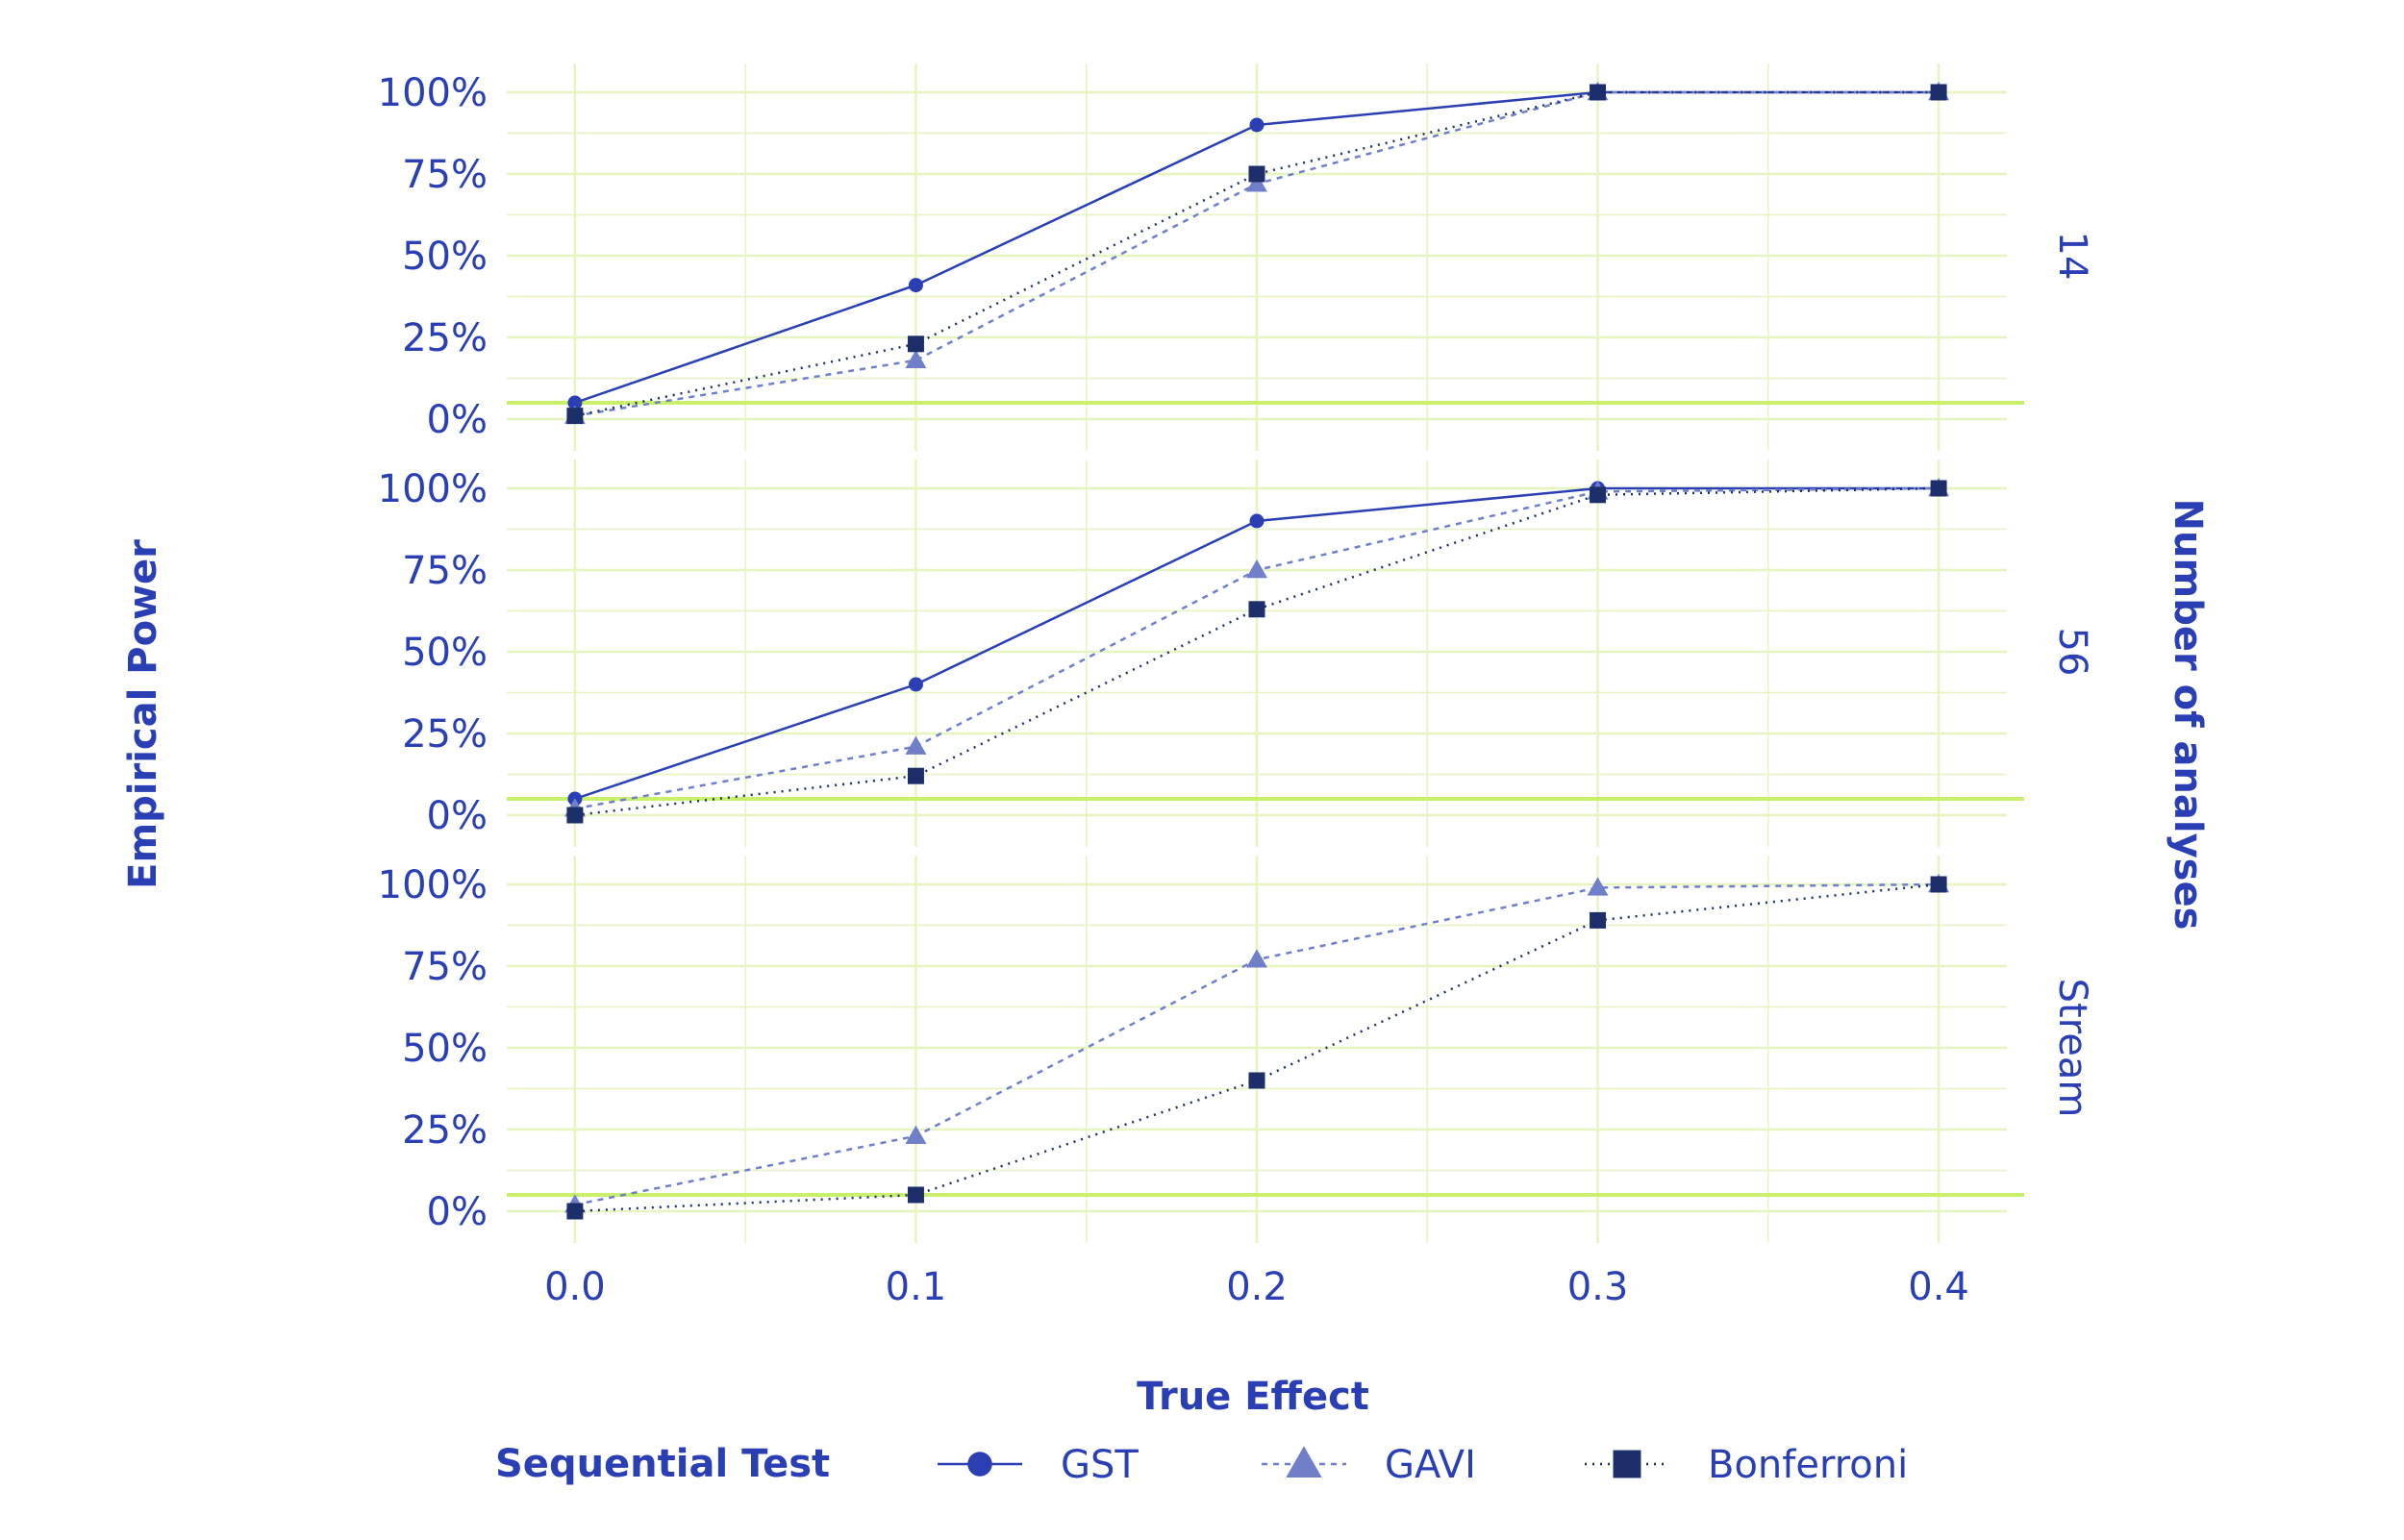 Image resolution: width=2404 pixels, height=1540 pixels. Describe the element at coordinates (575, 1287) in the screenshot. I see `x-tick-label: 0.0` at that location.